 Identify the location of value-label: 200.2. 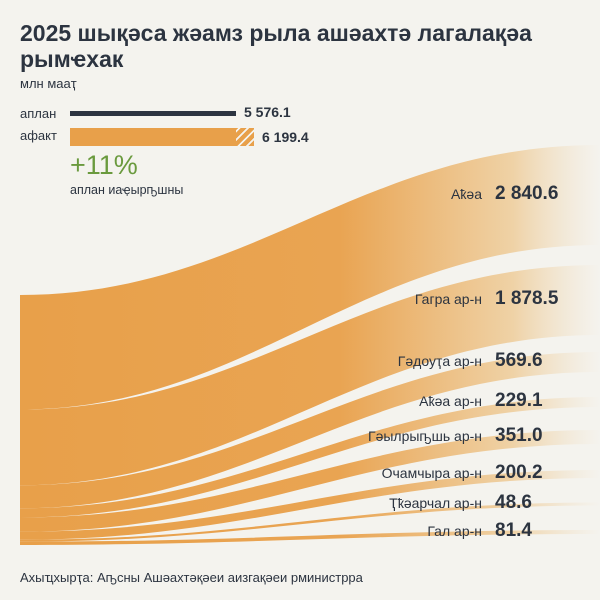
(519, 472).